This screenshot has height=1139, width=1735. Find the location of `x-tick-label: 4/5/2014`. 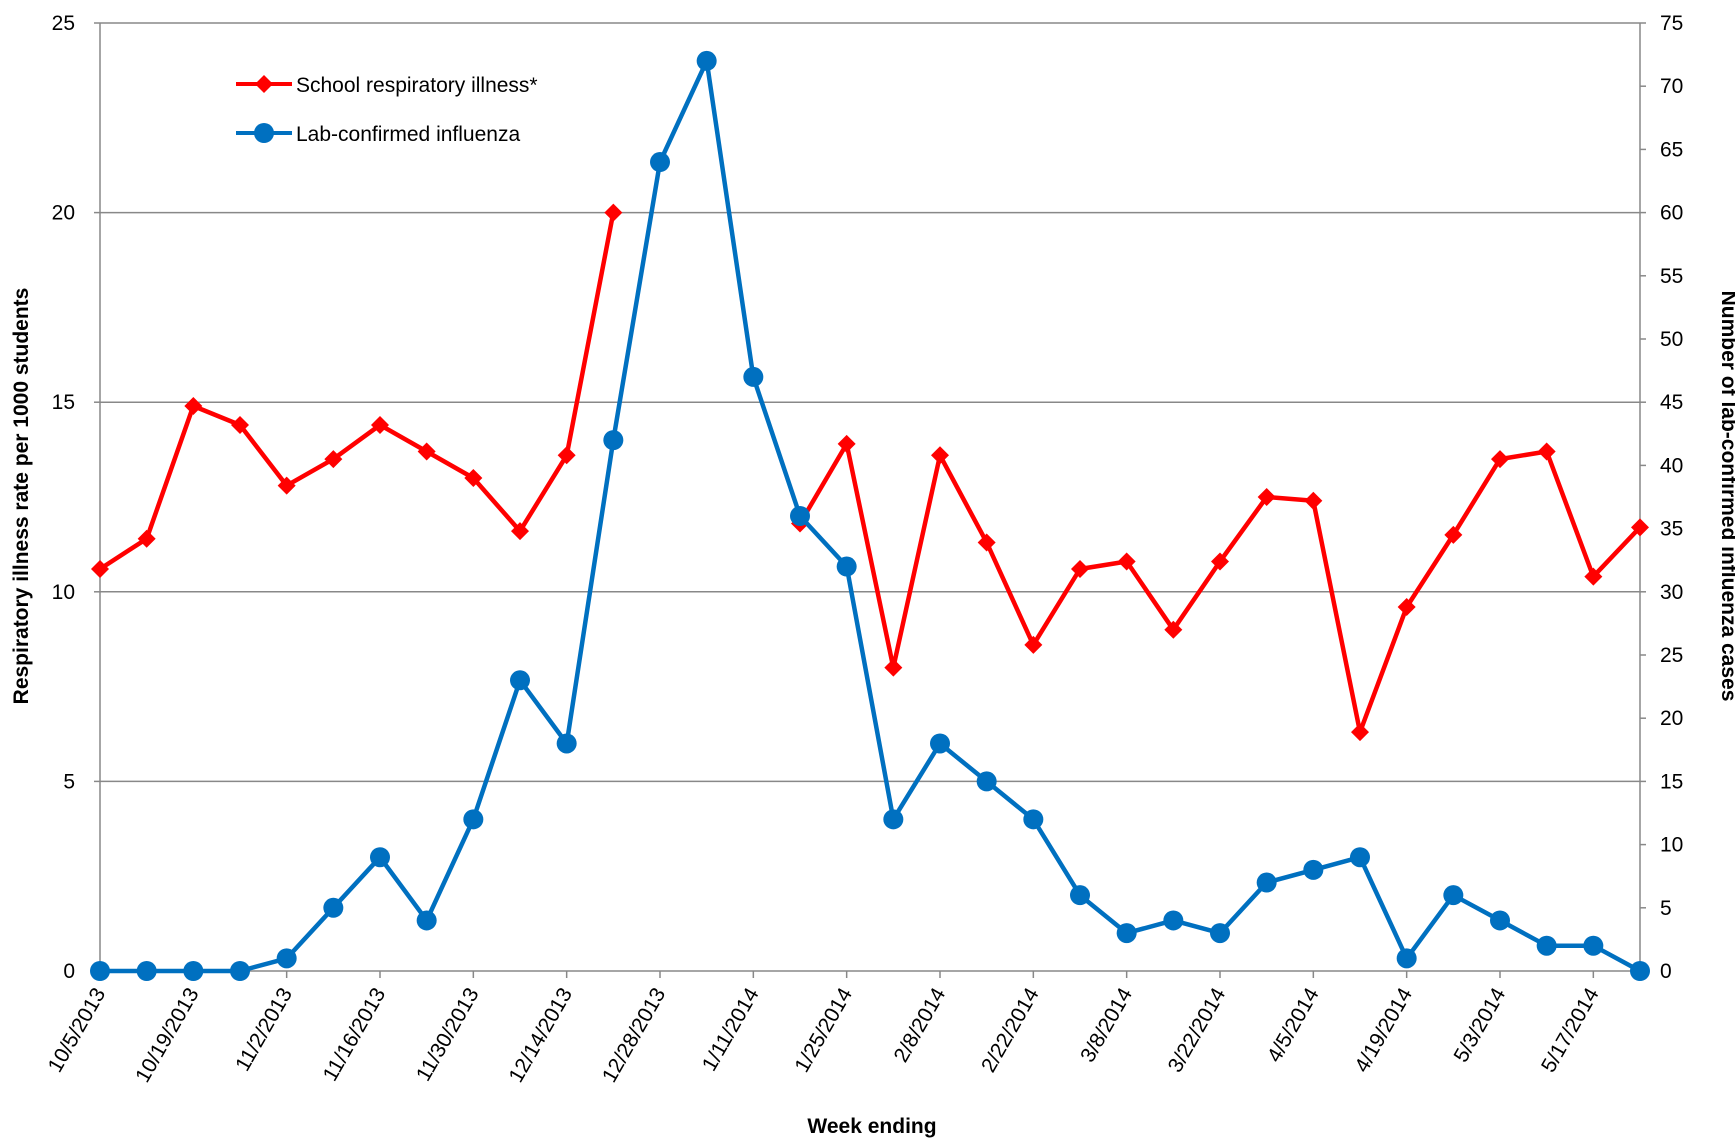

x-tick-label: 4/5/2014 is located at coordinates (1293, 1025).